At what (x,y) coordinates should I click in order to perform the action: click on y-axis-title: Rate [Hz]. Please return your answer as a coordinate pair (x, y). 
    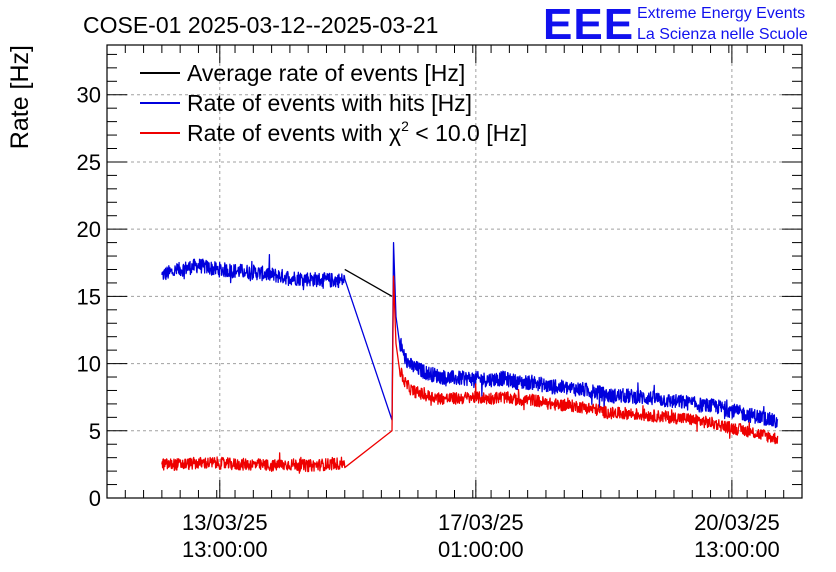
    Looking at the image, I should click on (20, 97).